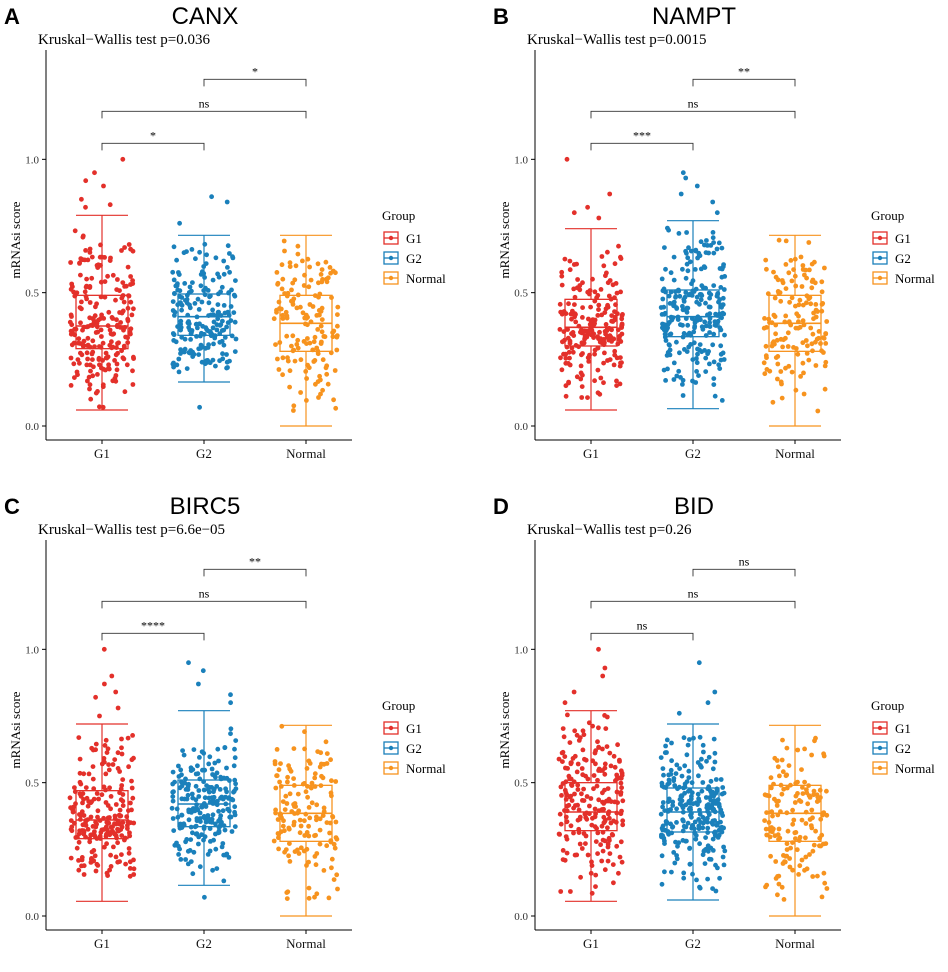 Image resolution: width=948 pixels, height=972 pixels. I want to click on legend-item-g1: G1, so click(891, 238).